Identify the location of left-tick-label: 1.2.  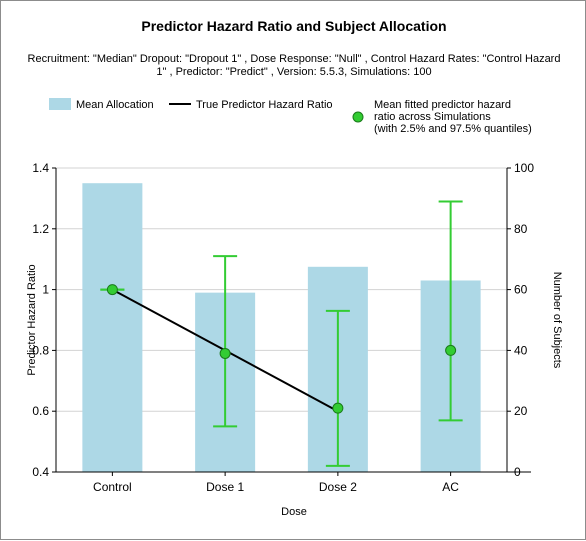
(40, 229).